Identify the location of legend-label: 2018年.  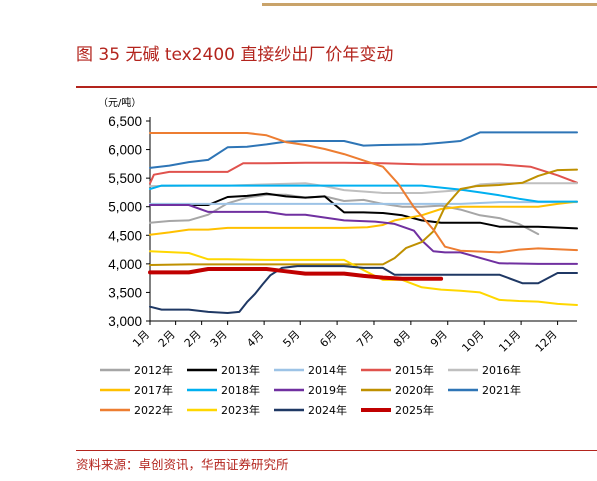
(240, 390).